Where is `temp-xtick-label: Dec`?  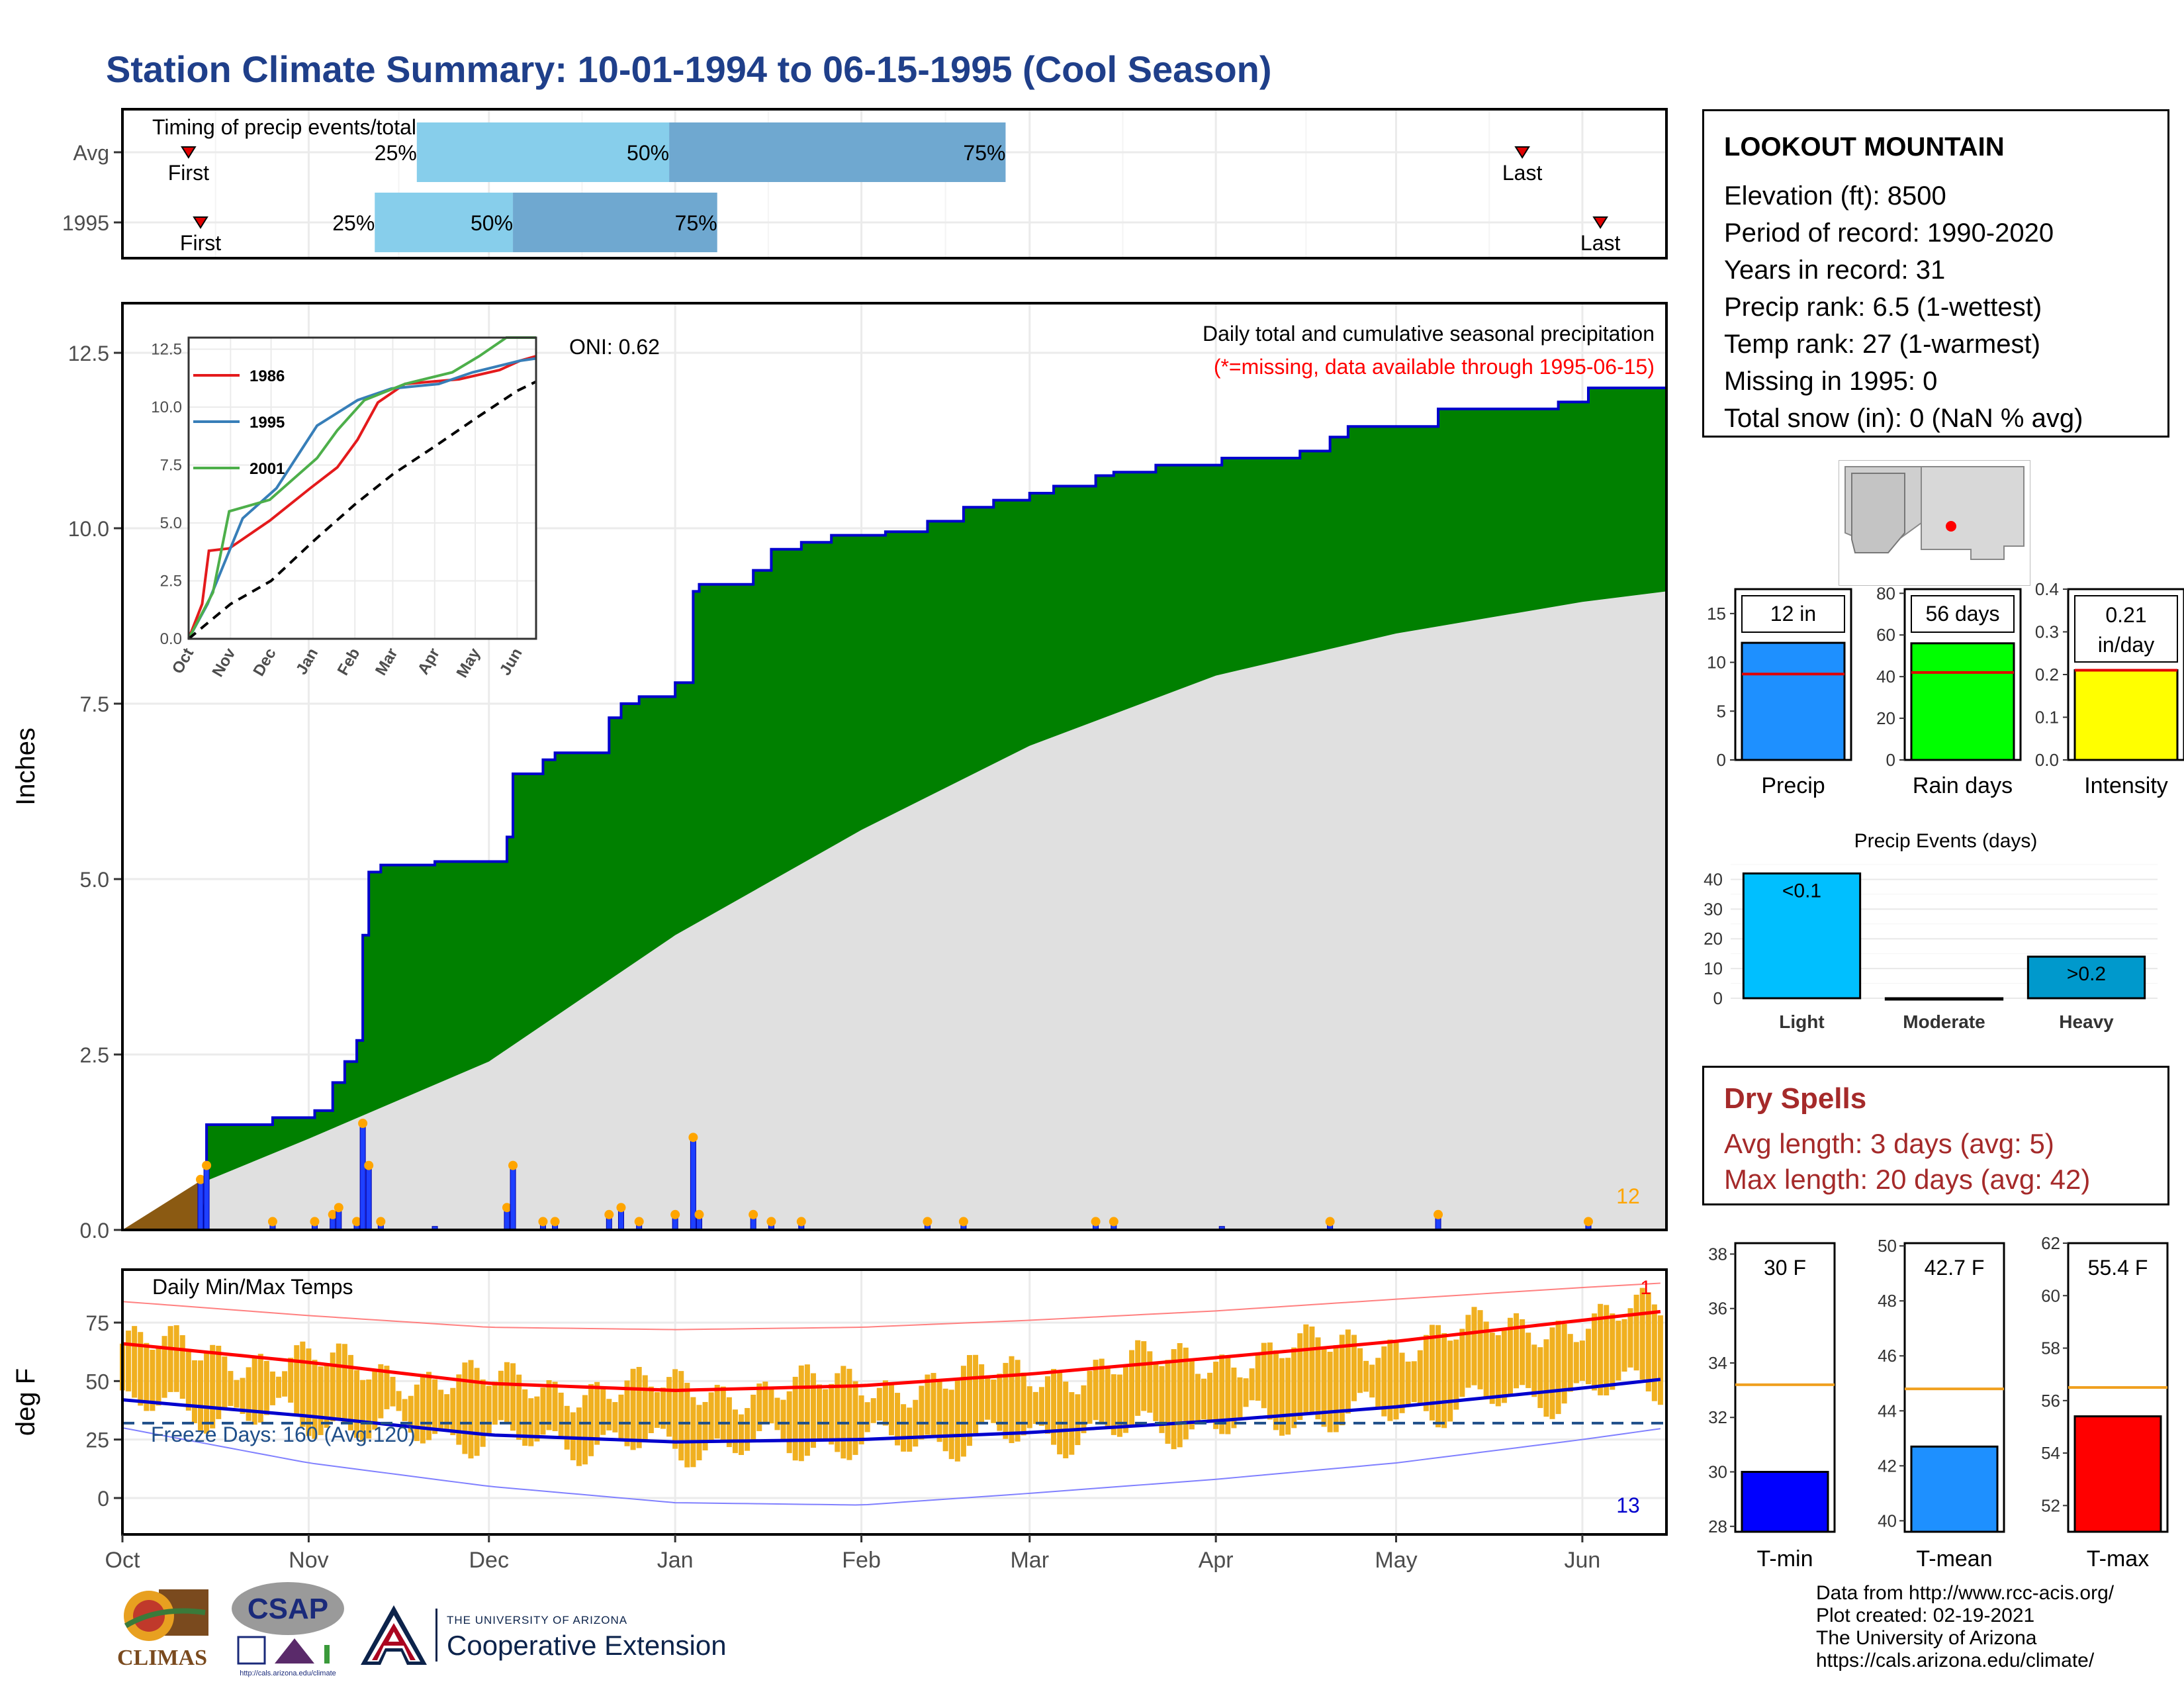 temp-xtick-label: Dec is located at coordinates (489, 1560).